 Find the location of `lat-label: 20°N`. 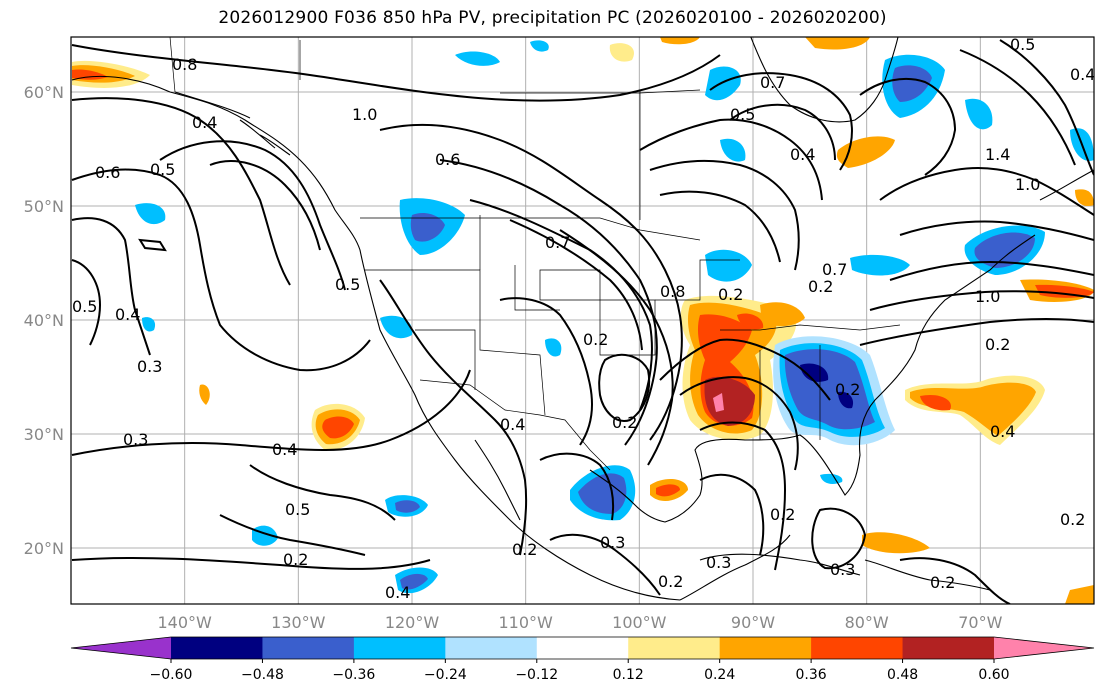

lat-label: 20°N is located at coordinates (44, 548).